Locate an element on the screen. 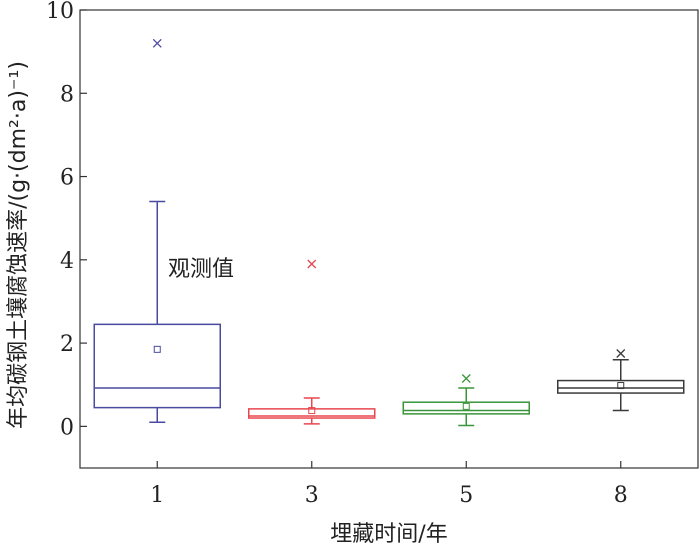  x-tick-label: 5 is located at coordinates (466, 495).